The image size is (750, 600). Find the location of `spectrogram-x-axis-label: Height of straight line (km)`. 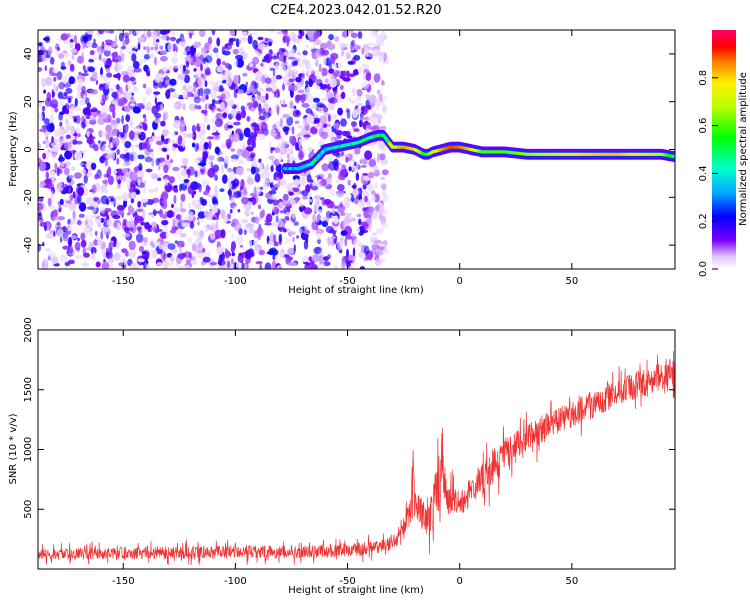

spectrogram-x-axis-label: Height of straight line (km) is located at coordinates (356, 290).